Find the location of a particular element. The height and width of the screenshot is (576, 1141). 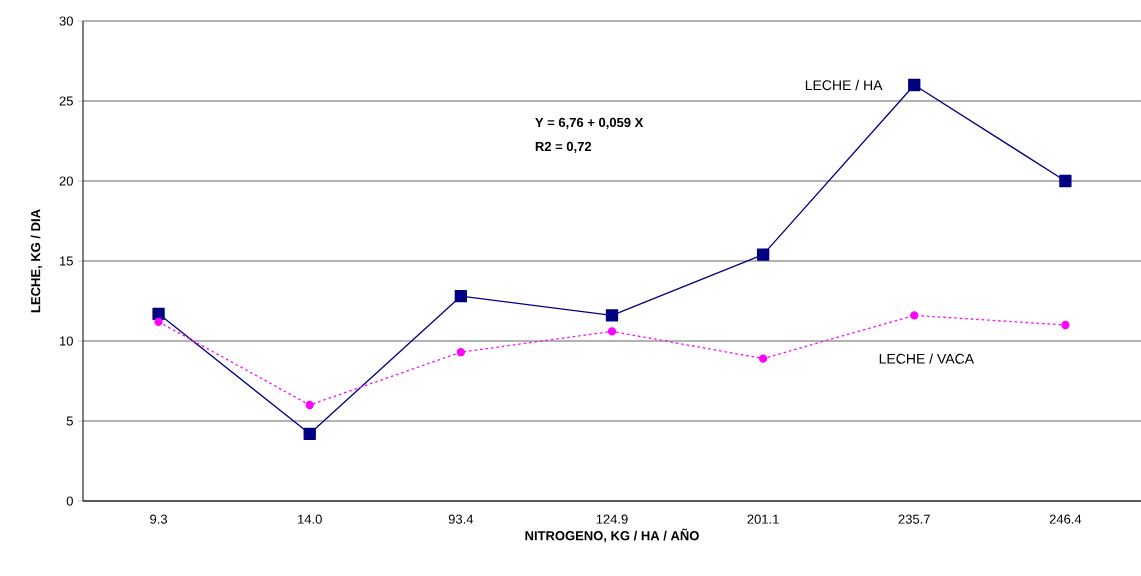

x-tick-label: 9.3 is located at coordinates (159, 519).